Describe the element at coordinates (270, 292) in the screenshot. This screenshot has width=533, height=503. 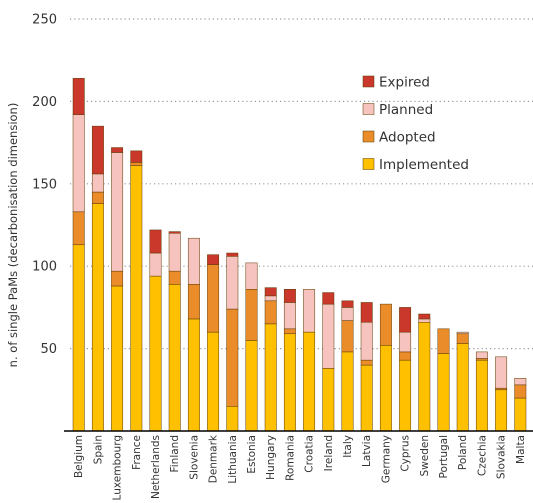
I see `bar-expired-hungary` at that location.